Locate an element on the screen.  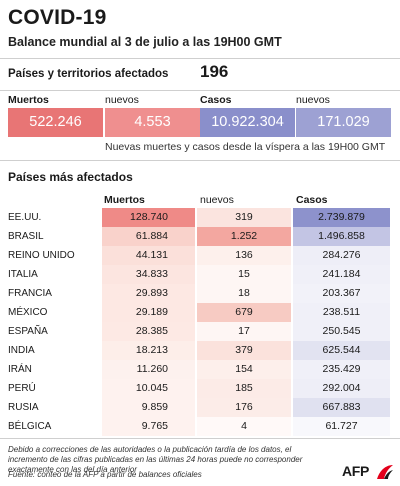
new-deaths-cell: 154 is located at coordinates (244, 369).